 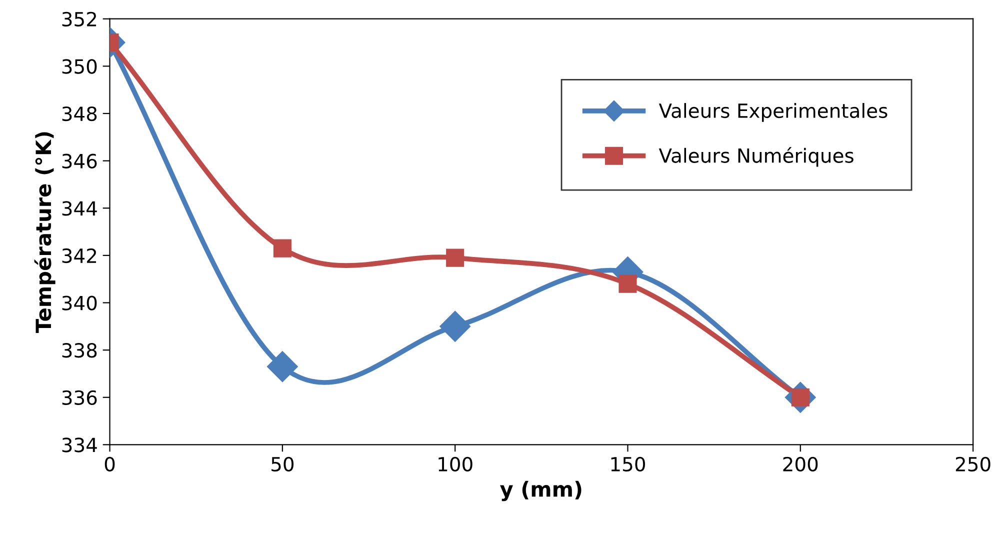 What do you see at coordinates (79, 445) in the screenshot?
I see `y-tick-label: 334` at bounding box center [79, 445].